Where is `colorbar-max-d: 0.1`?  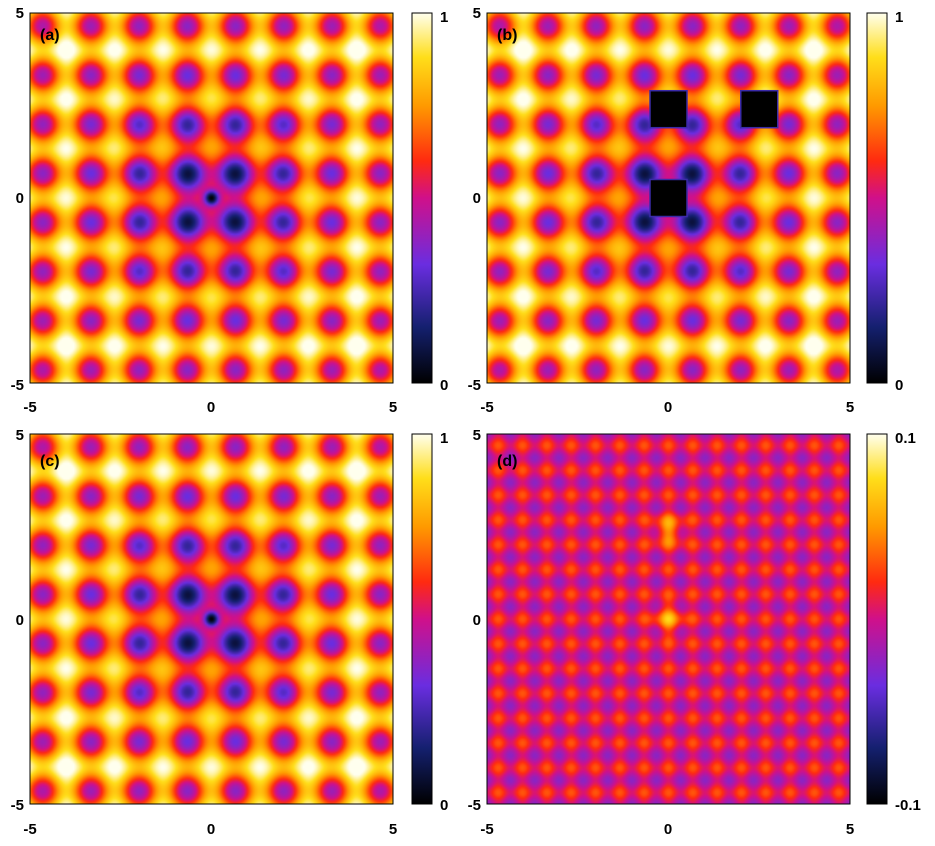
colorbar-max-d: 0.1 is located at coordinates (905, 438).